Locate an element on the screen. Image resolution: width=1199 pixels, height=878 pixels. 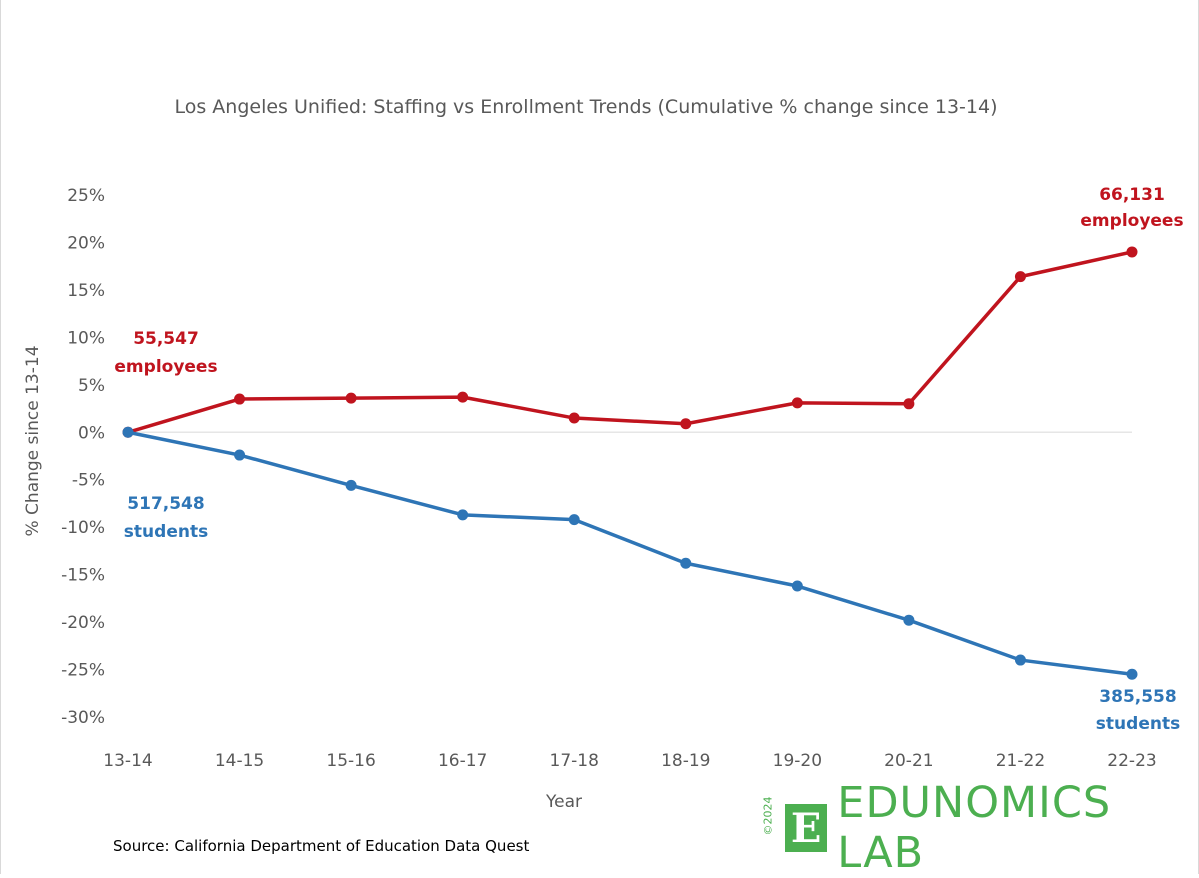
annotation-students-start: 517,548 students is located at coordinates (166, 518).